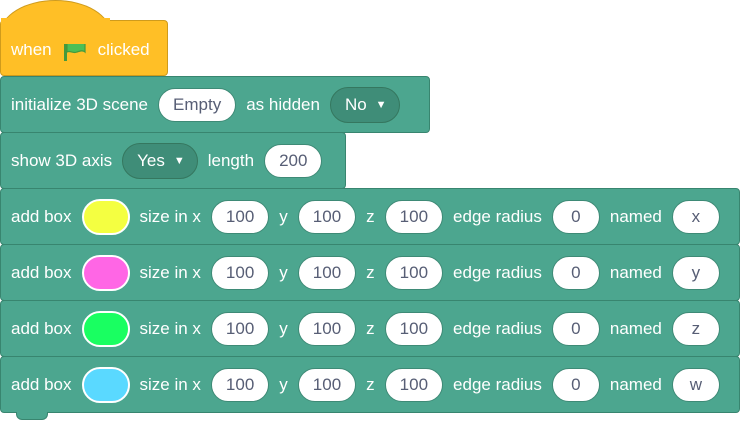 This screenshot has height=423, width=740. What do you see at coordinates (231, 160) in the screenshot?
I see `length-label: length` at bounding box center [231, 160].